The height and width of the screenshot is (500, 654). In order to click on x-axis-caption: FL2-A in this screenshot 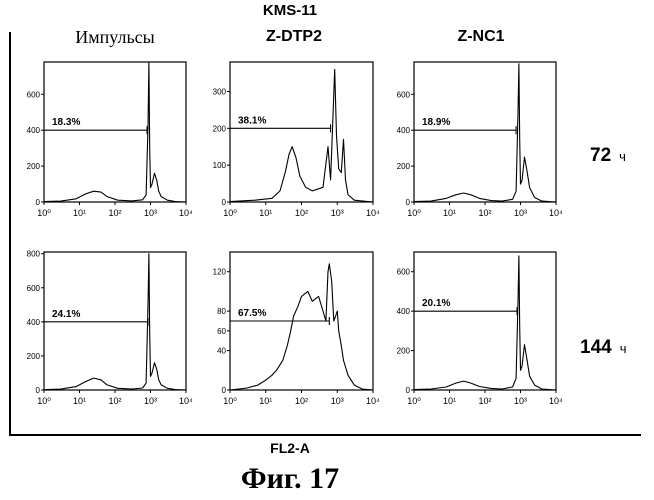, I will do `click(290, 448)`.